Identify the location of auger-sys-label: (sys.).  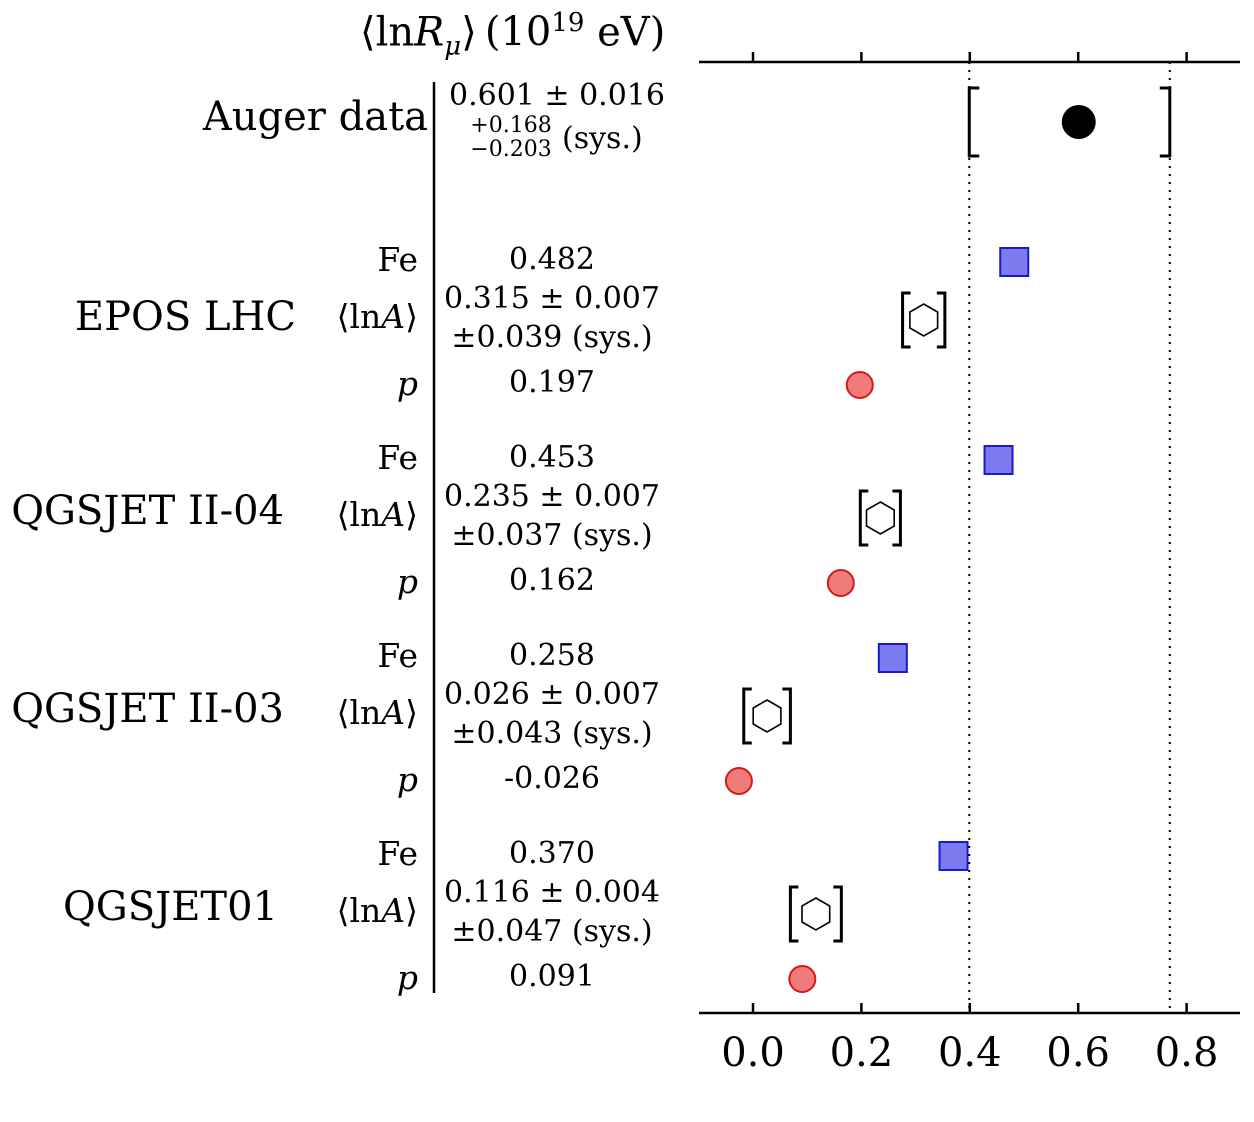
(602, 138).